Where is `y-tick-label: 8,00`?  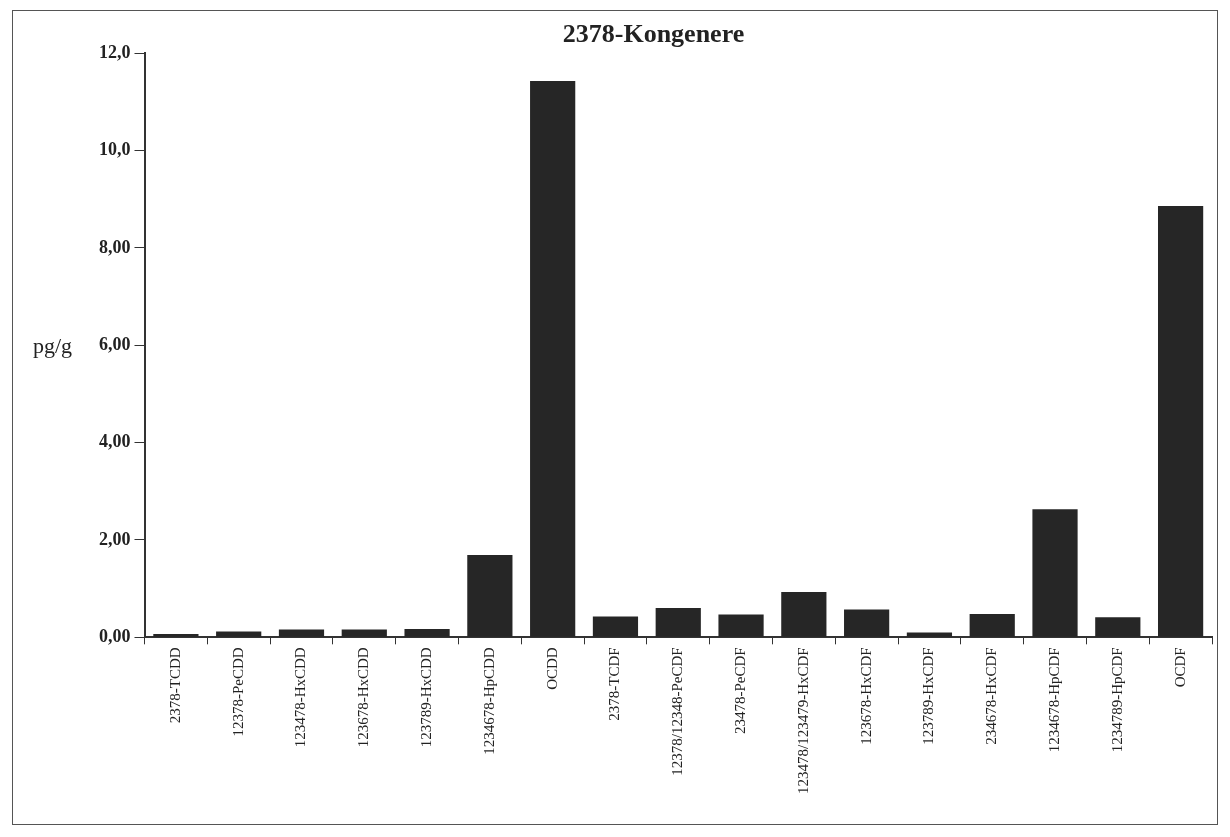 y-tick-label: 8,00 is located at coordinates (115, 246).